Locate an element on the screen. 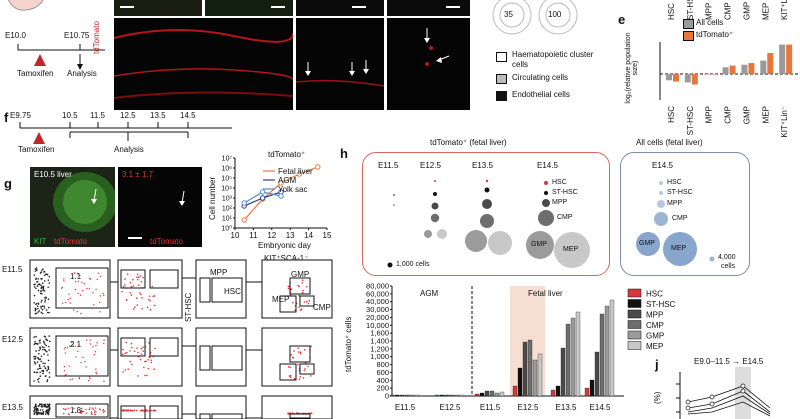 The width and height of the screenshot is (800, 419). panel-letter-j: j is located at coordinates (657, 364).